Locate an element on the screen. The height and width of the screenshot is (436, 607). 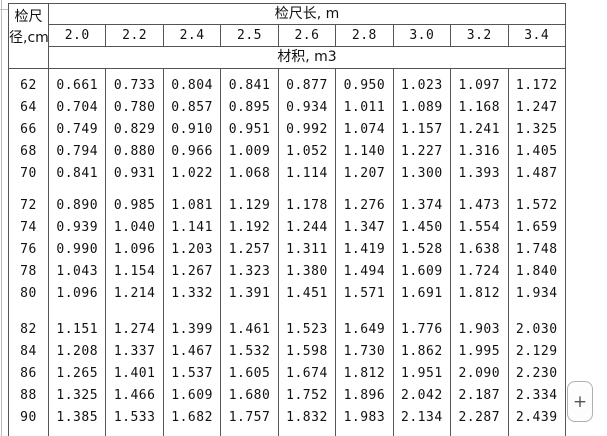
row-group: 1.274 1.337 1.401 1.466 1.533 is located at coordinates (134, 374).